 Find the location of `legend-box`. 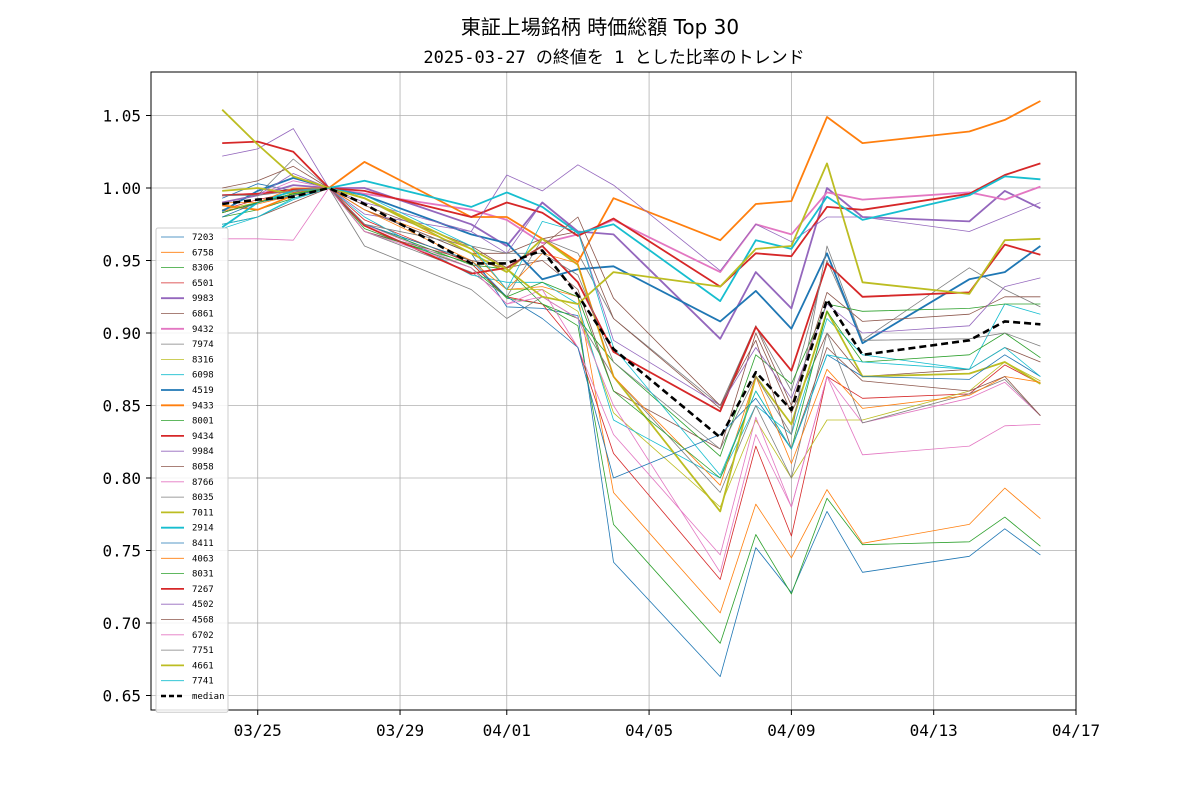

legend-box is located at coordinates (192, 470).